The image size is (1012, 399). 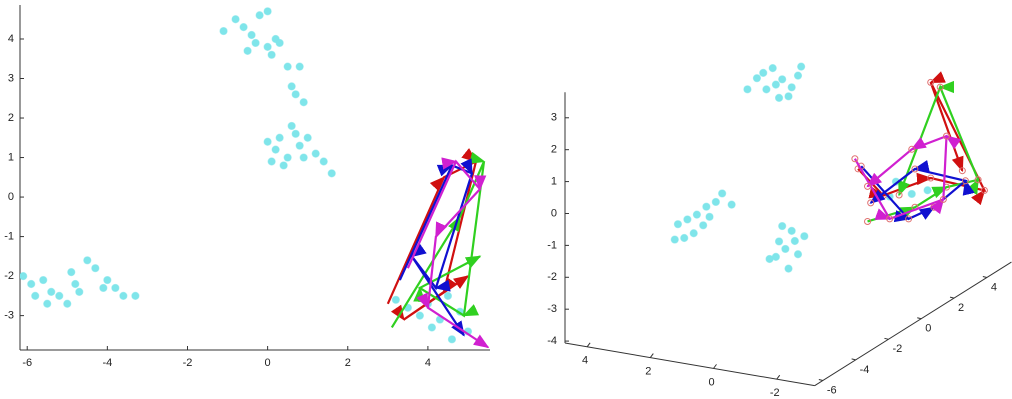 I want to click on z-tick-label: 1, so click(x=554, y=181).